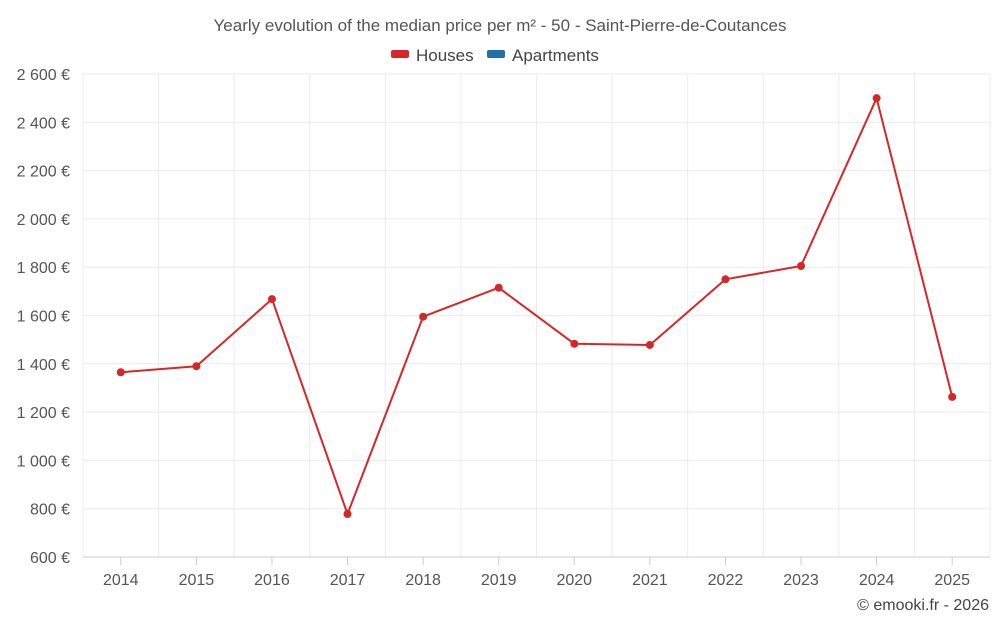 This screenshot has height=625, width=1000. Describe the element at coordinates (121, 580) in the screenshot. I see `x-tick-label: 2014` at that location.